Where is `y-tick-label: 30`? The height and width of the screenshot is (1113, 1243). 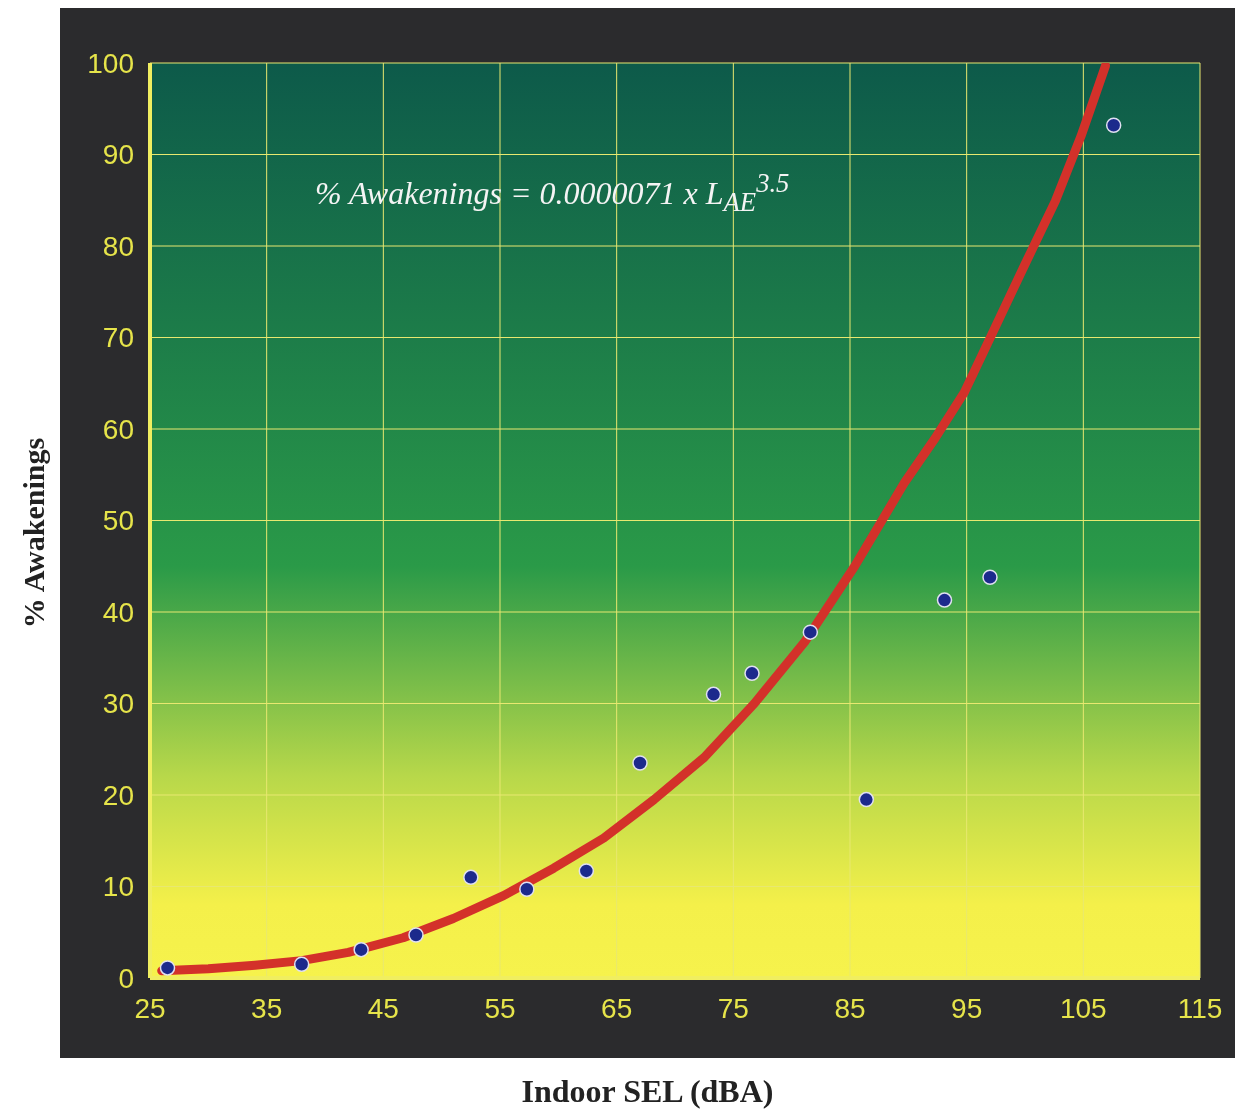 y-tick-label: 30 is located at coordinates (118, 704).